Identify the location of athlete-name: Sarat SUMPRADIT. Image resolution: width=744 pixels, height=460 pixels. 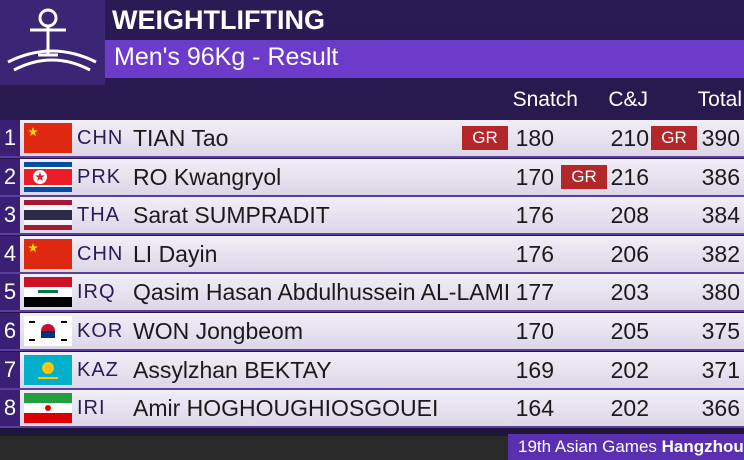
(231, 215).